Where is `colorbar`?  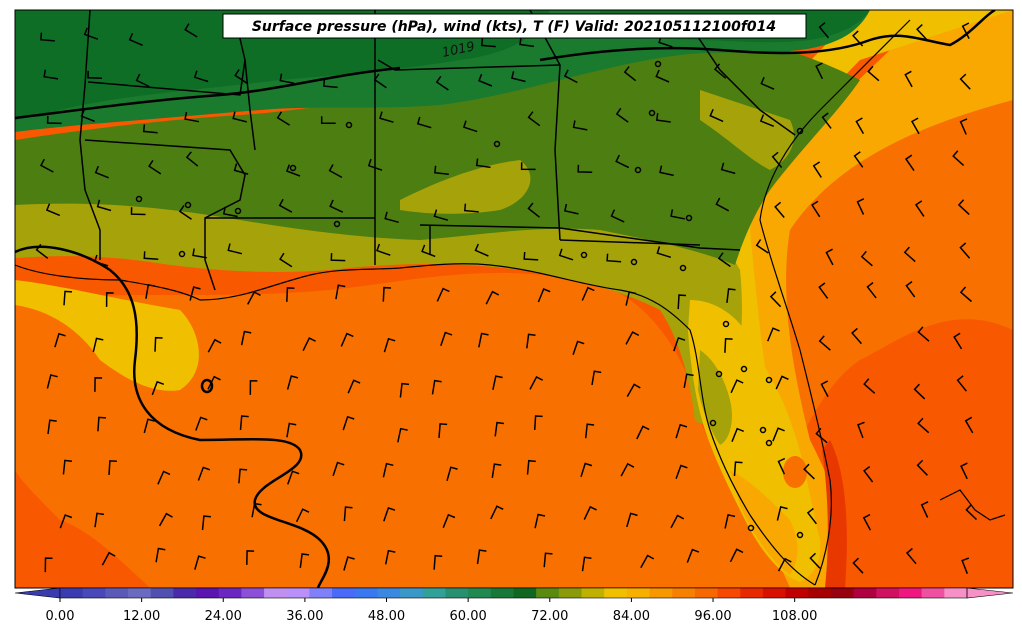 colorbar is located at coordinates (514, 593).